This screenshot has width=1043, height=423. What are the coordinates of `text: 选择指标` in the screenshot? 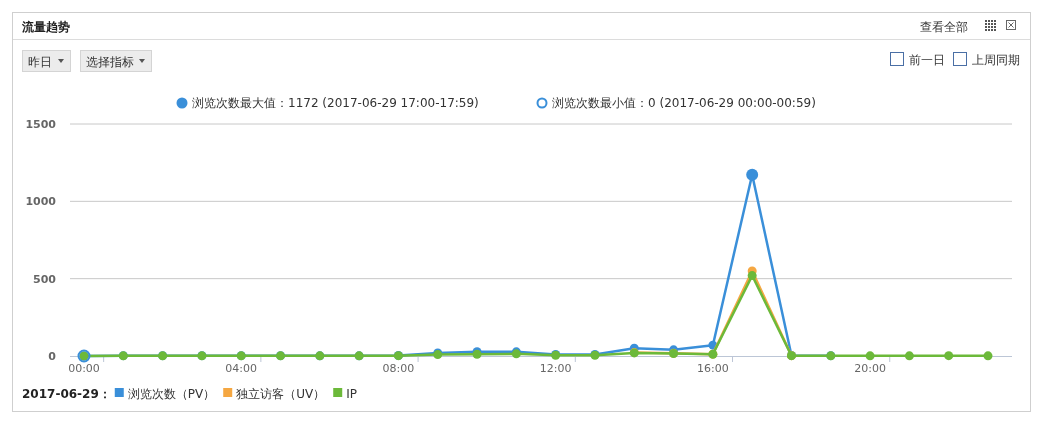 It's located at (110, 62).